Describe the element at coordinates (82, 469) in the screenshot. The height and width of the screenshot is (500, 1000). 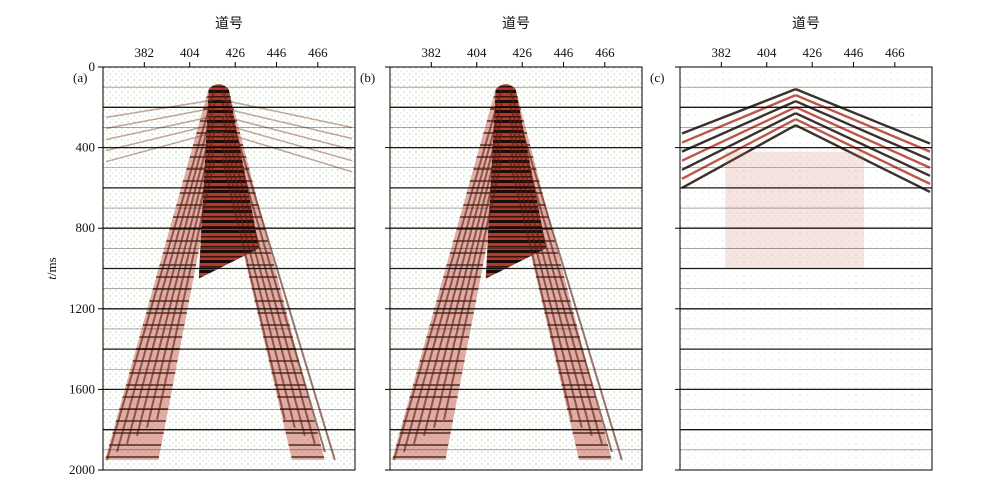
I see `y-tick-label: 2000` at that location.